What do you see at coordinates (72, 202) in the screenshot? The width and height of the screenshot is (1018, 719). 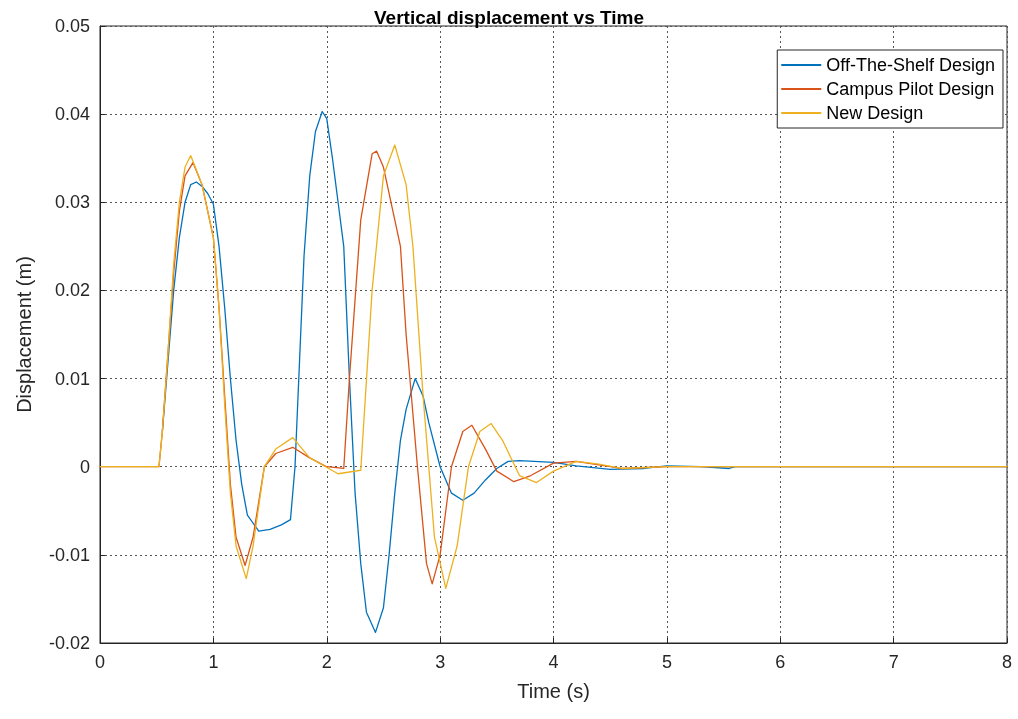 I see `y-tick-label: 0.03` at bounding box center [72, 202].